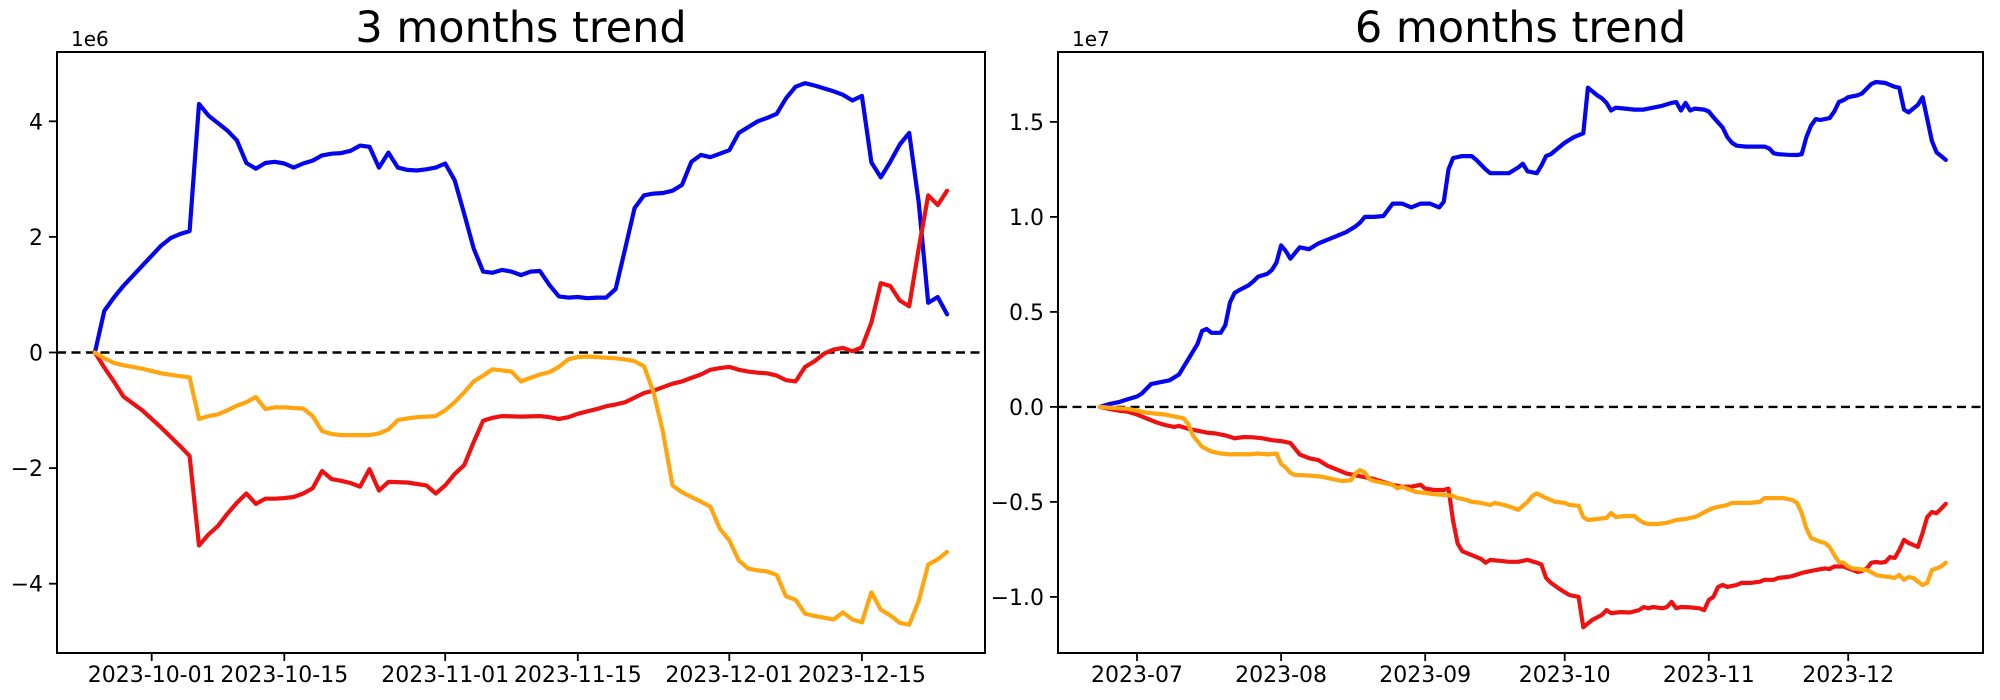 This screenshot has height=700, width=2000. I want to click on y-tick-label: −0.5, so click(1017, 503).